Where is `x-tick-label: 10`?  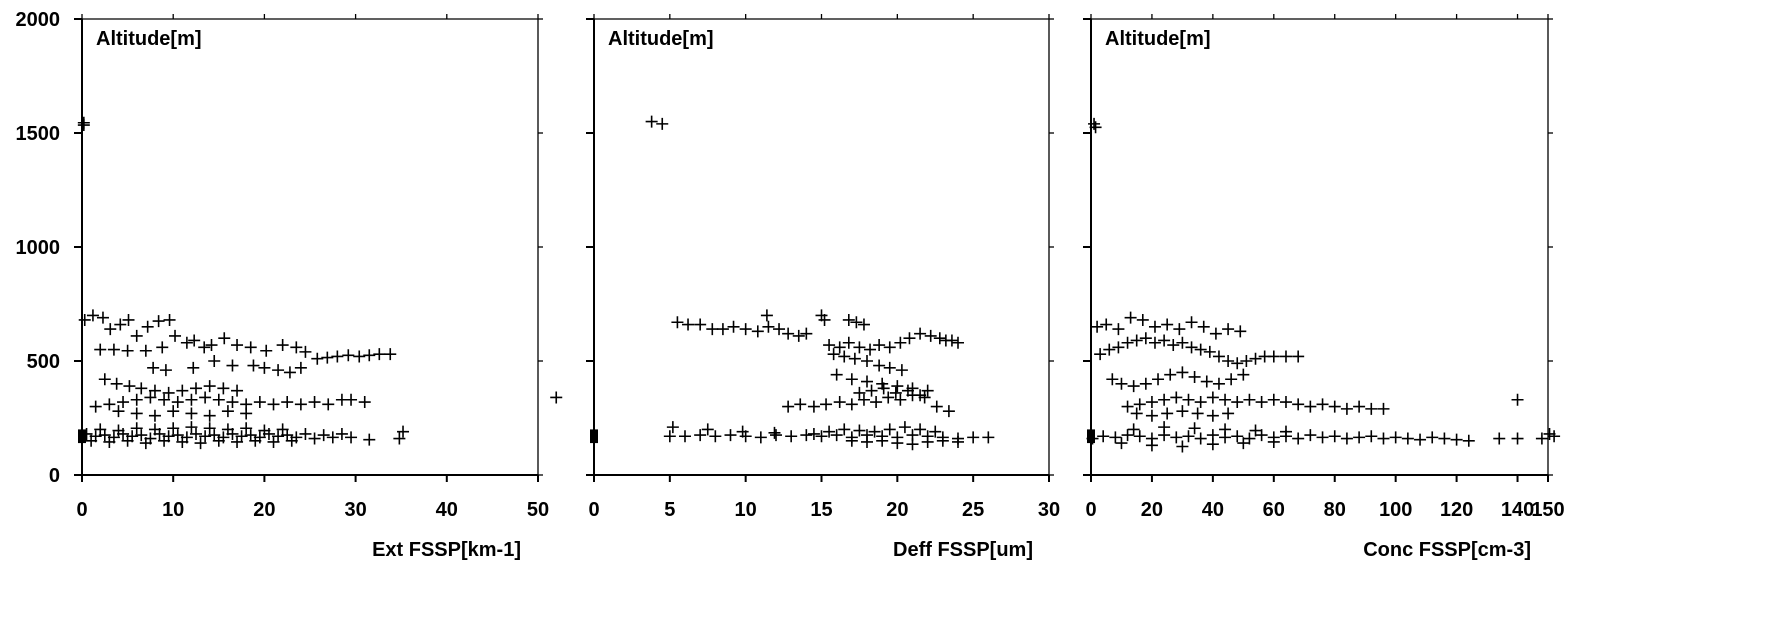
x-tick-label: 10 is located at coordinates (746, 510).